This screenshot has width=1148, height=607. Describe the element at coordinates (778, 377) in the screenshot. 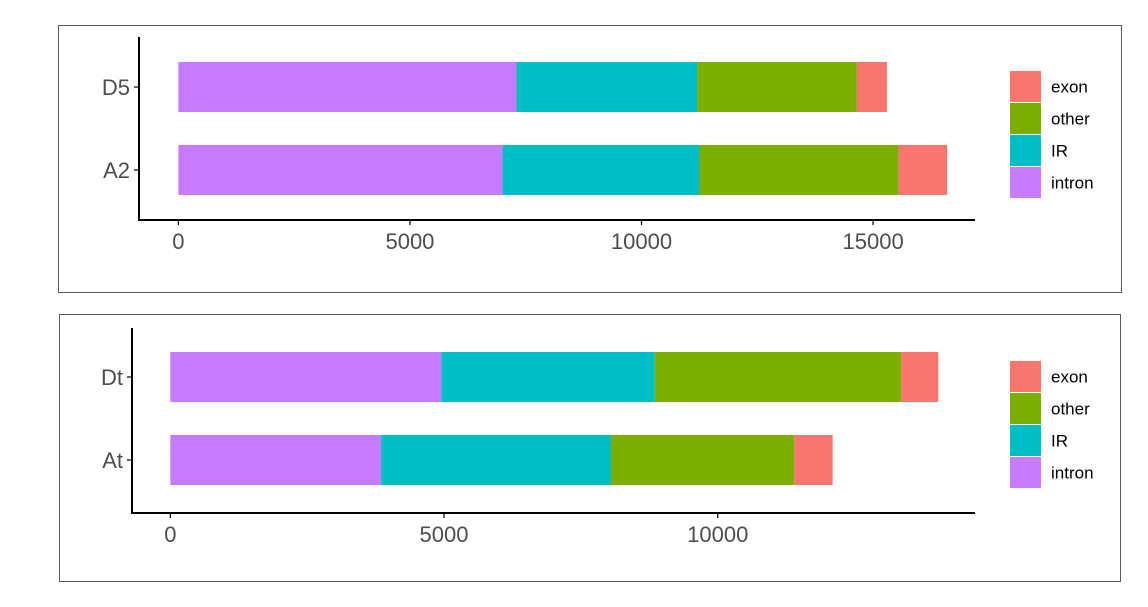

I see `bar-Dt-other` at that location.